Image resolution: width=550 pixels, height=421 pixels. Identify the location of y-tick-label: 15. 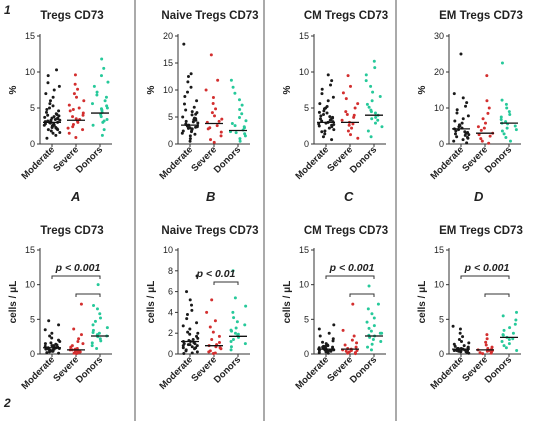
(168, 63).